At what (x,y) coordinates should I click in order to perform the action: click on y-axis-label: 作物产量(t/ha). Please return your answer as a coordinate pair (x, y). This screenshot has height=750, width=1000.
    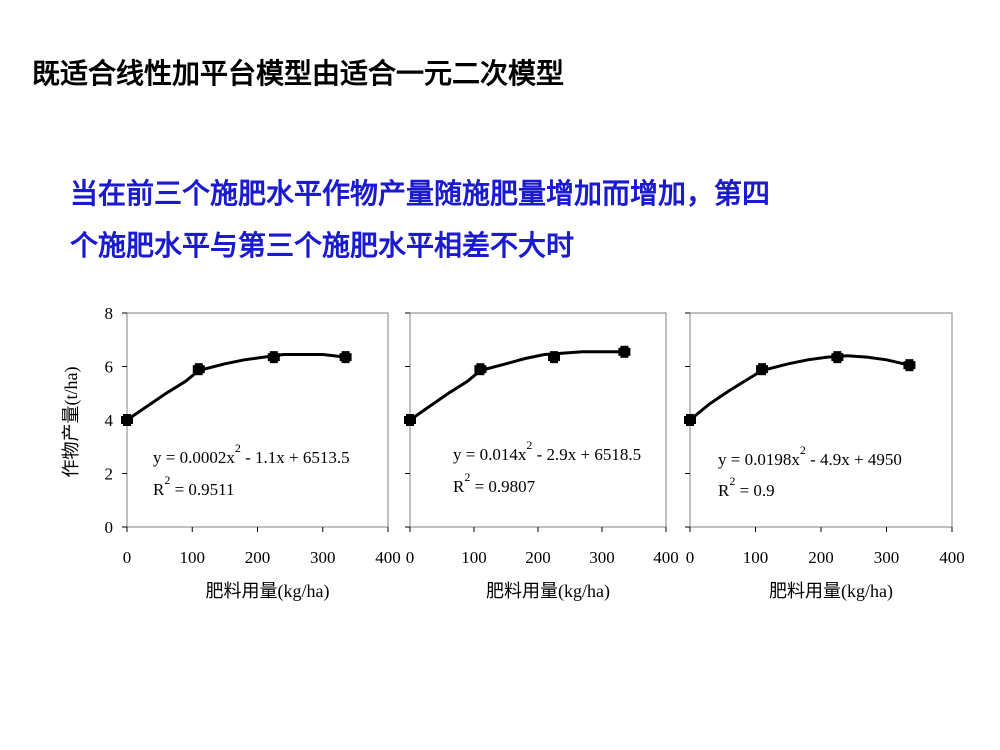
    Looking at the image, I should click on (71, 422).